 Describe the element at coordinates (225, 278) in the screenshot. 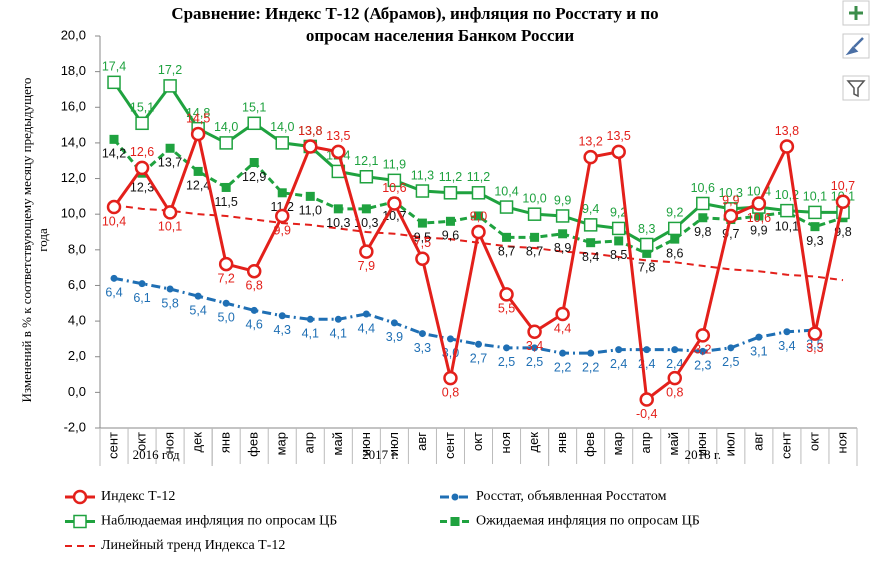

I see `data-label: 7,2` at that location.